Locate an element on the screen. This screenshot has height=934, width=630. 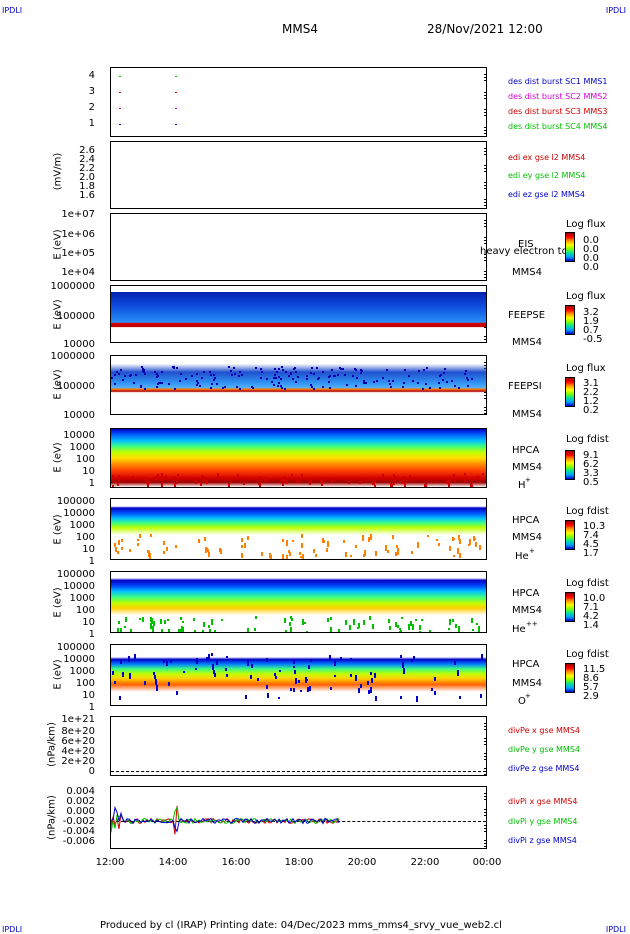
ytick-label: 1000000 is located at coordinates (72, 356).